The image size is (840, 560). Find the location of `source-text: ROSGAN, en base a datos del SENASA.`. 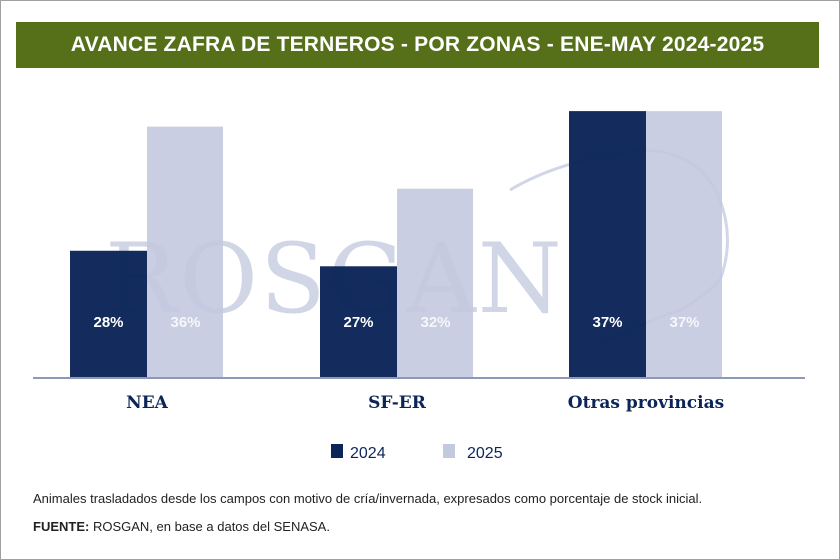

source-text: ROSGAN, en base a datos del SENASA. is located at coordinates (209, 526).